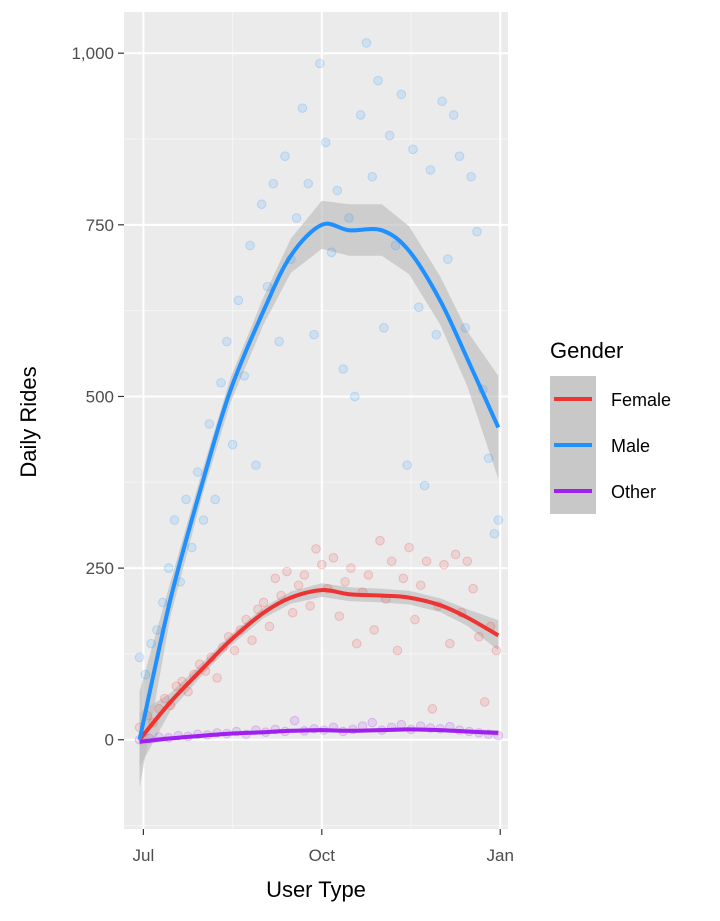 Image resolution: width=720 pixels, height=921 pixels. I want to click on line-other, so click(319, 735).